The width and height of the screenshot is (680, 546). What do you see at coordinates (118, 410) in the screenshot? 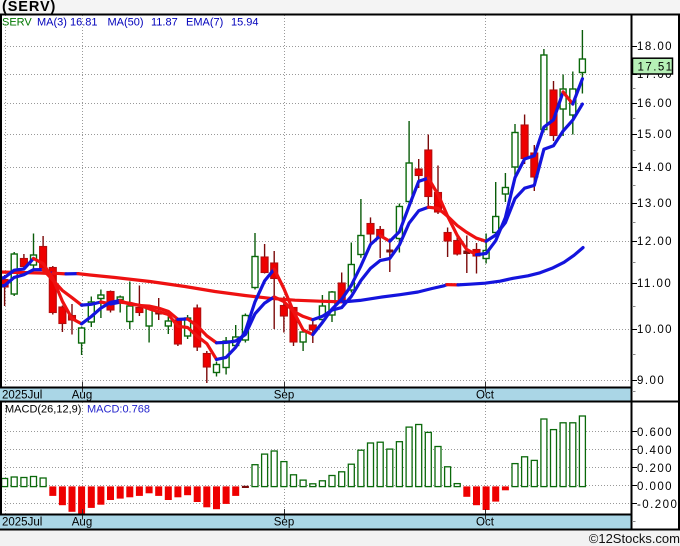
I see `svg-text: MACD:0.768` at bounding box center [118, 410].